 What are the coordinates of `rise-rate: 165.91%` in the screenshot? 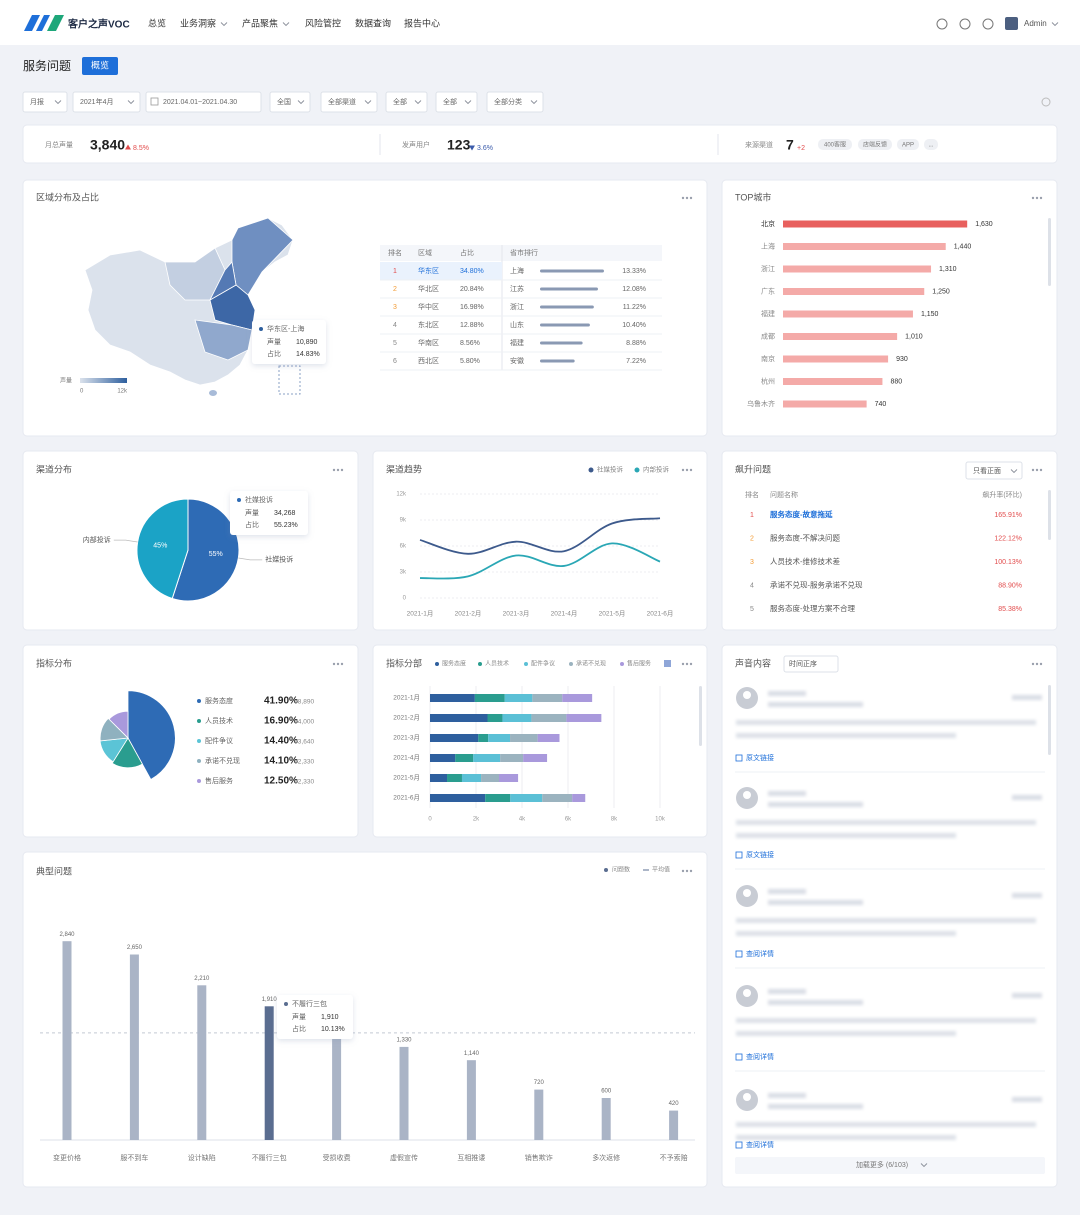 It's located at (1008, 515).